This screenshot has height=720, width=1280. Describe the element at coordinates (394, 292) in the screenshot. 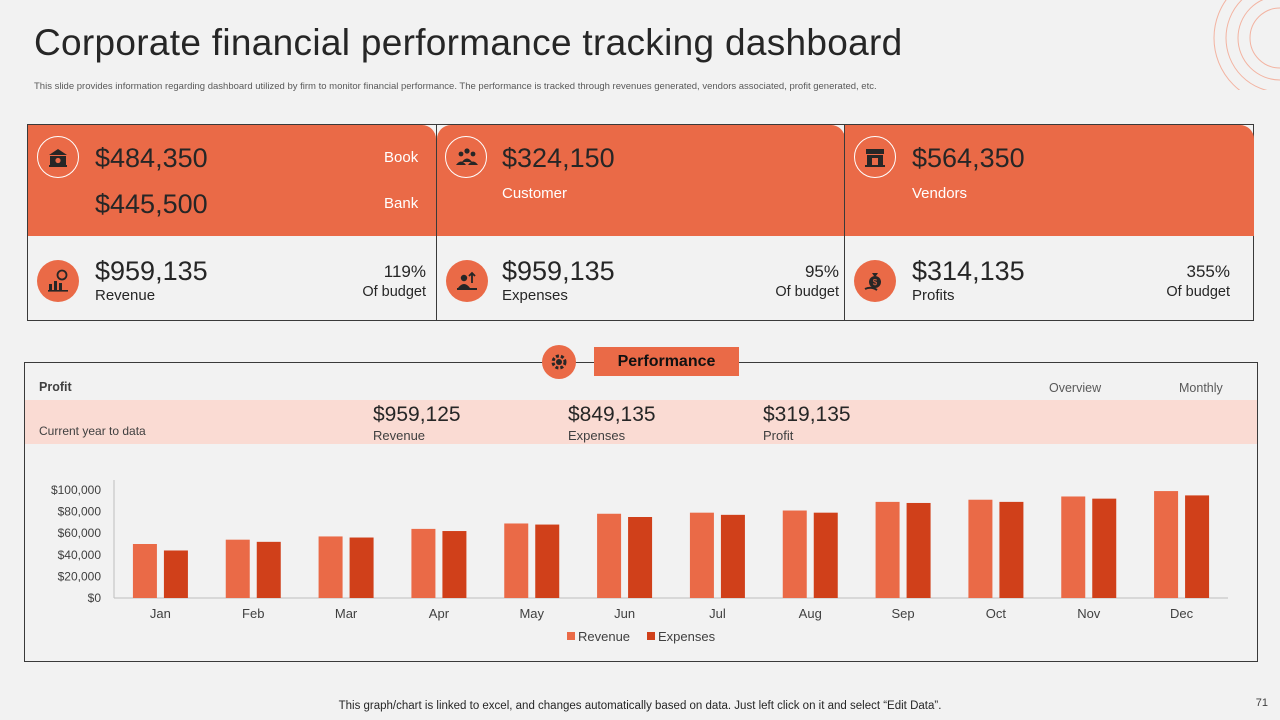

I see `revenue-budget-label: Of budget` at that location.